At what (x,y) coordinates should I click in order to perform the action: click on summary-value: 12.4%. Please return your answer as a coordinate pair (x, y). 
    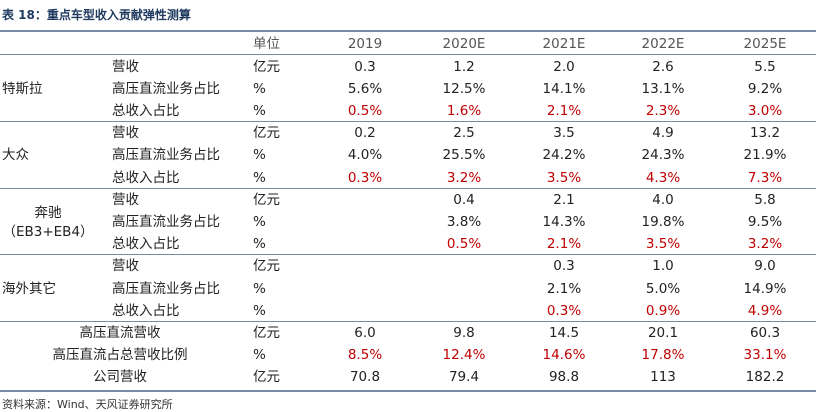
    Looking at the image, I should click on (464, 355).